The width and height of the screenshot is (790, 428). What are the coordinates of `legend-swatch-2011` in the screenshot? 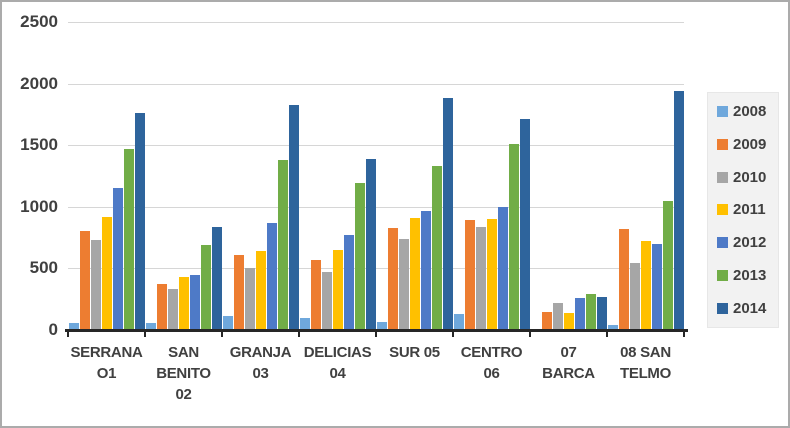 It's located at (722, 210).